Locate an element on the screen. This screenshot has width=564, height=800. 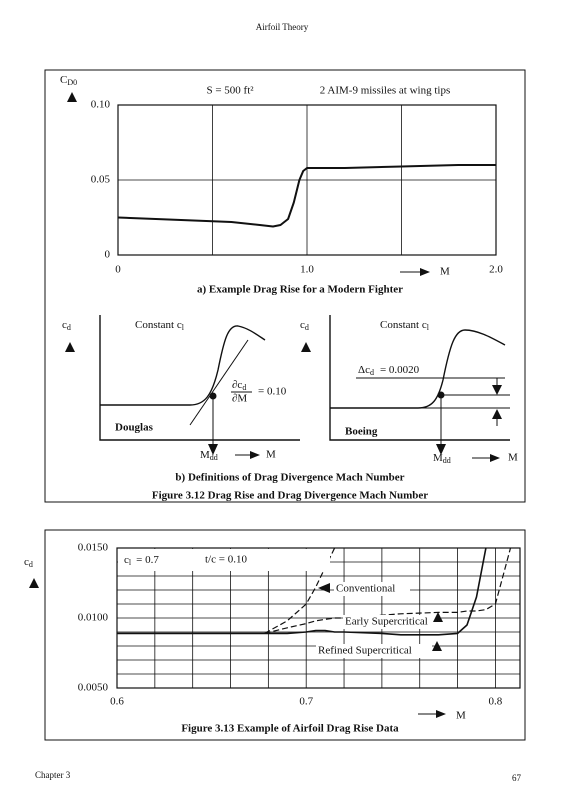
method-name: Boeing is located at coordinates (361, 432).